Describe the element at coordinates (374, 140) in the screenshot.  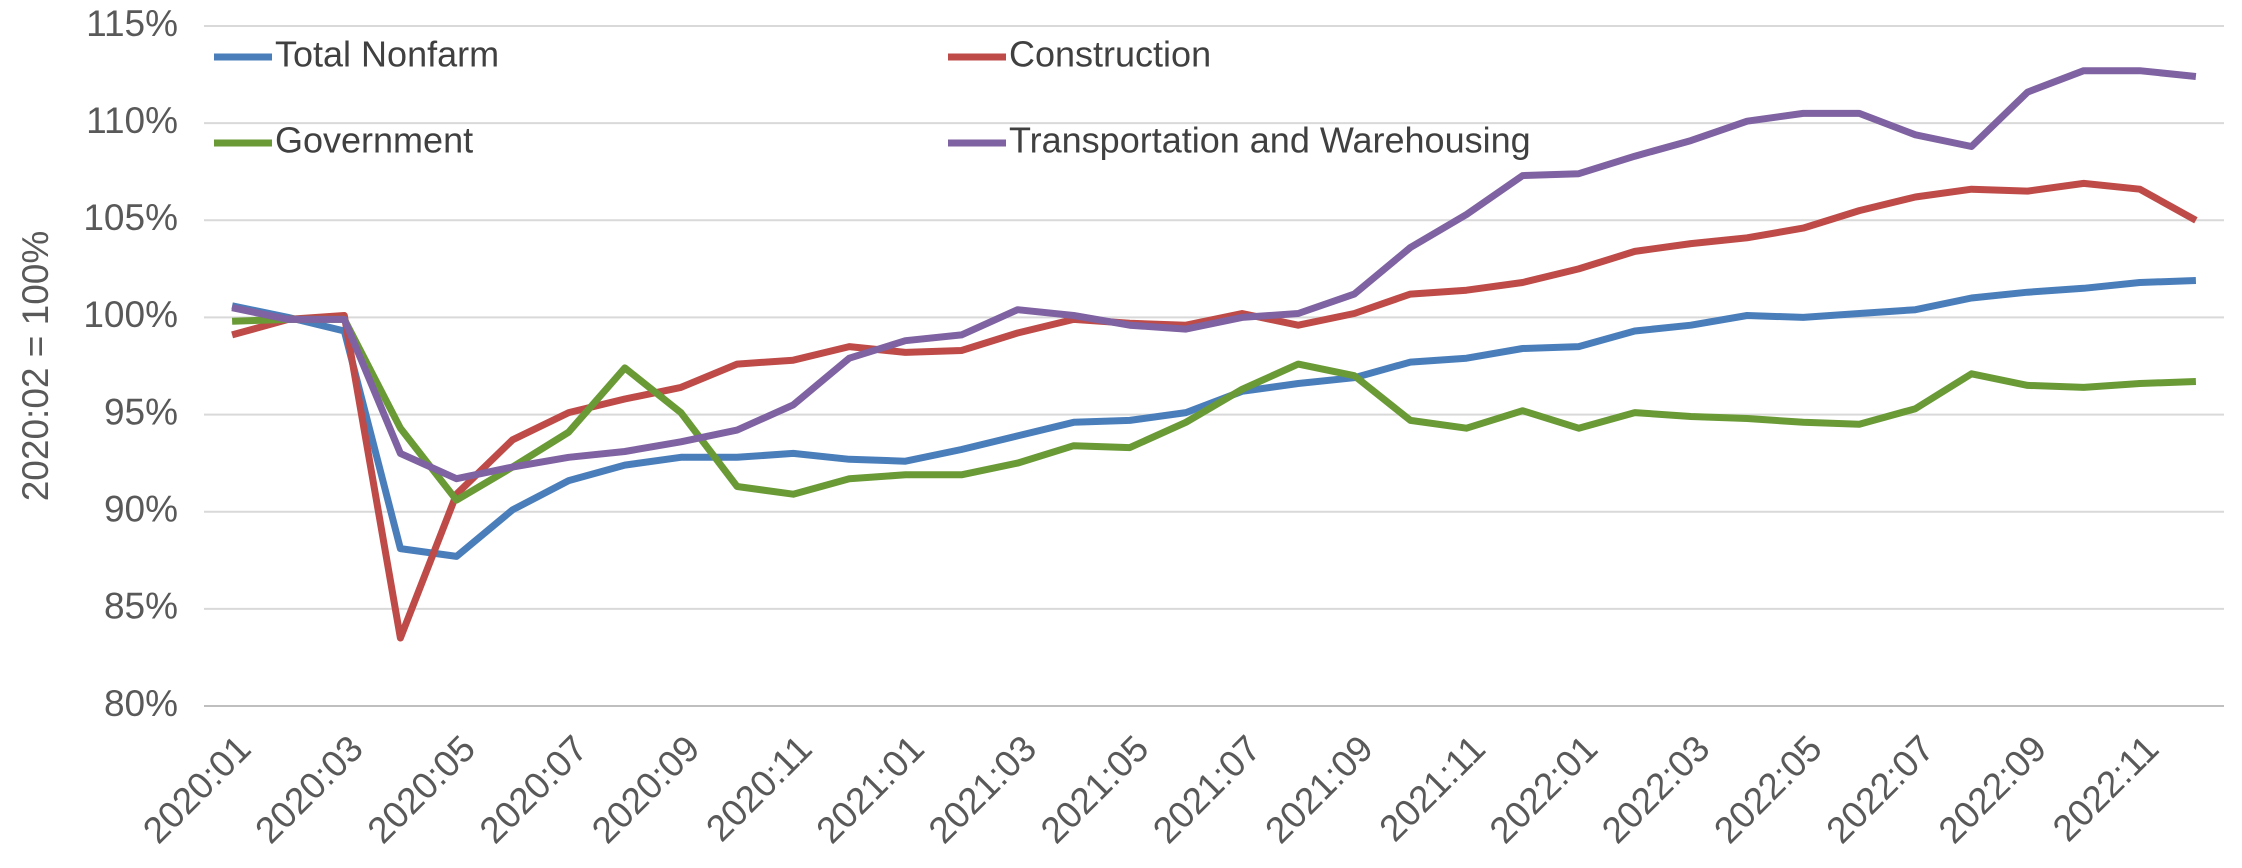
I see `legend-text: Government` at that location.